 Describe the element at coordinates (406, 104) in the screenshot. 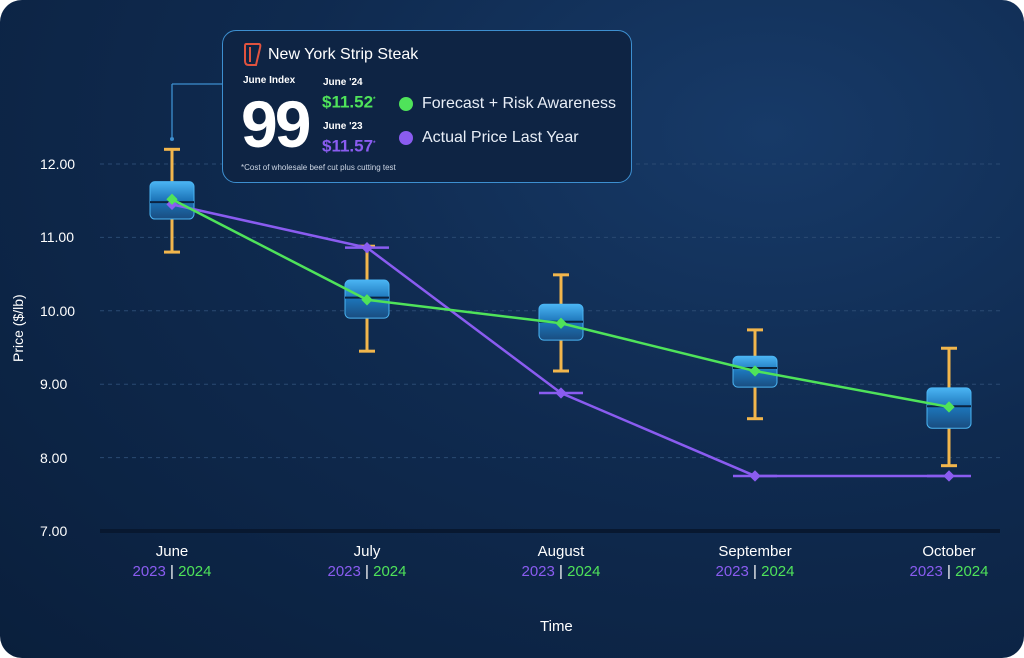

I see `legend-dot-green` at that location.